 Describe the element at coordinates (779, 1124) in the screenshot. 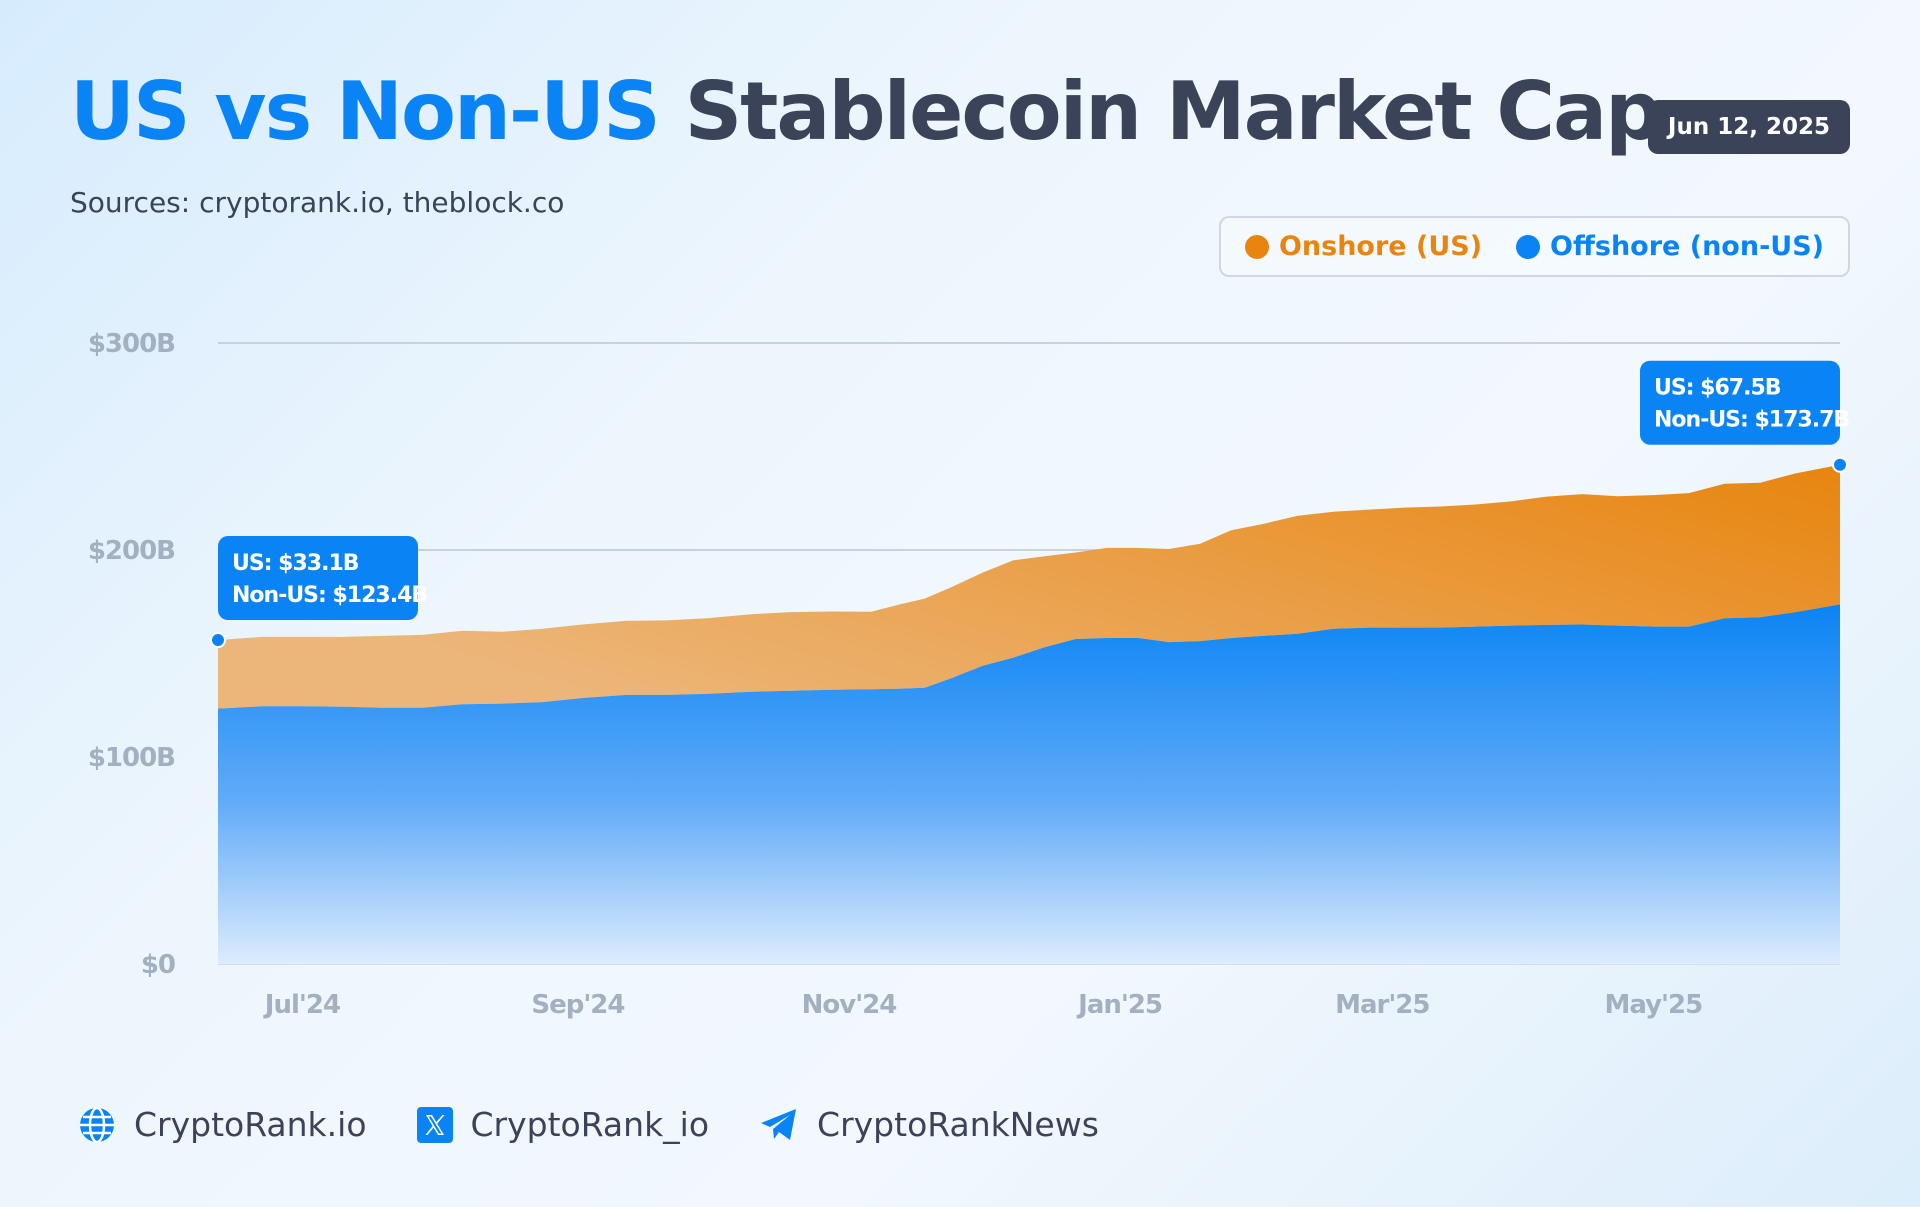

I see `telegram-icon` at that location.